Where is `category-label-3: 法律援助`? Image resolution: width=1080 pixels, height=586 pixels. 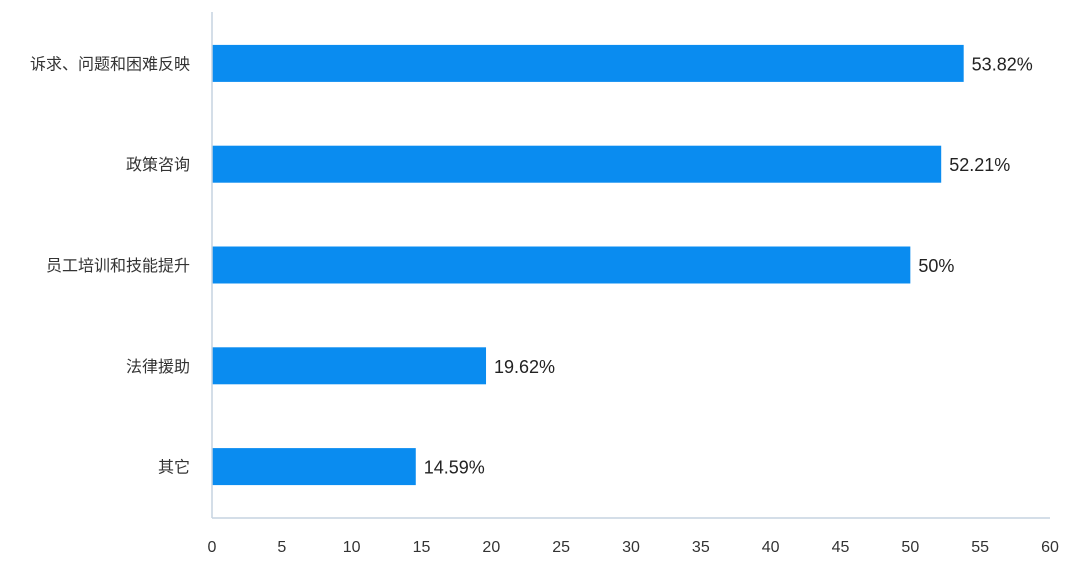 category-label-3: 法律援助 is located at coordinates (158, 366).